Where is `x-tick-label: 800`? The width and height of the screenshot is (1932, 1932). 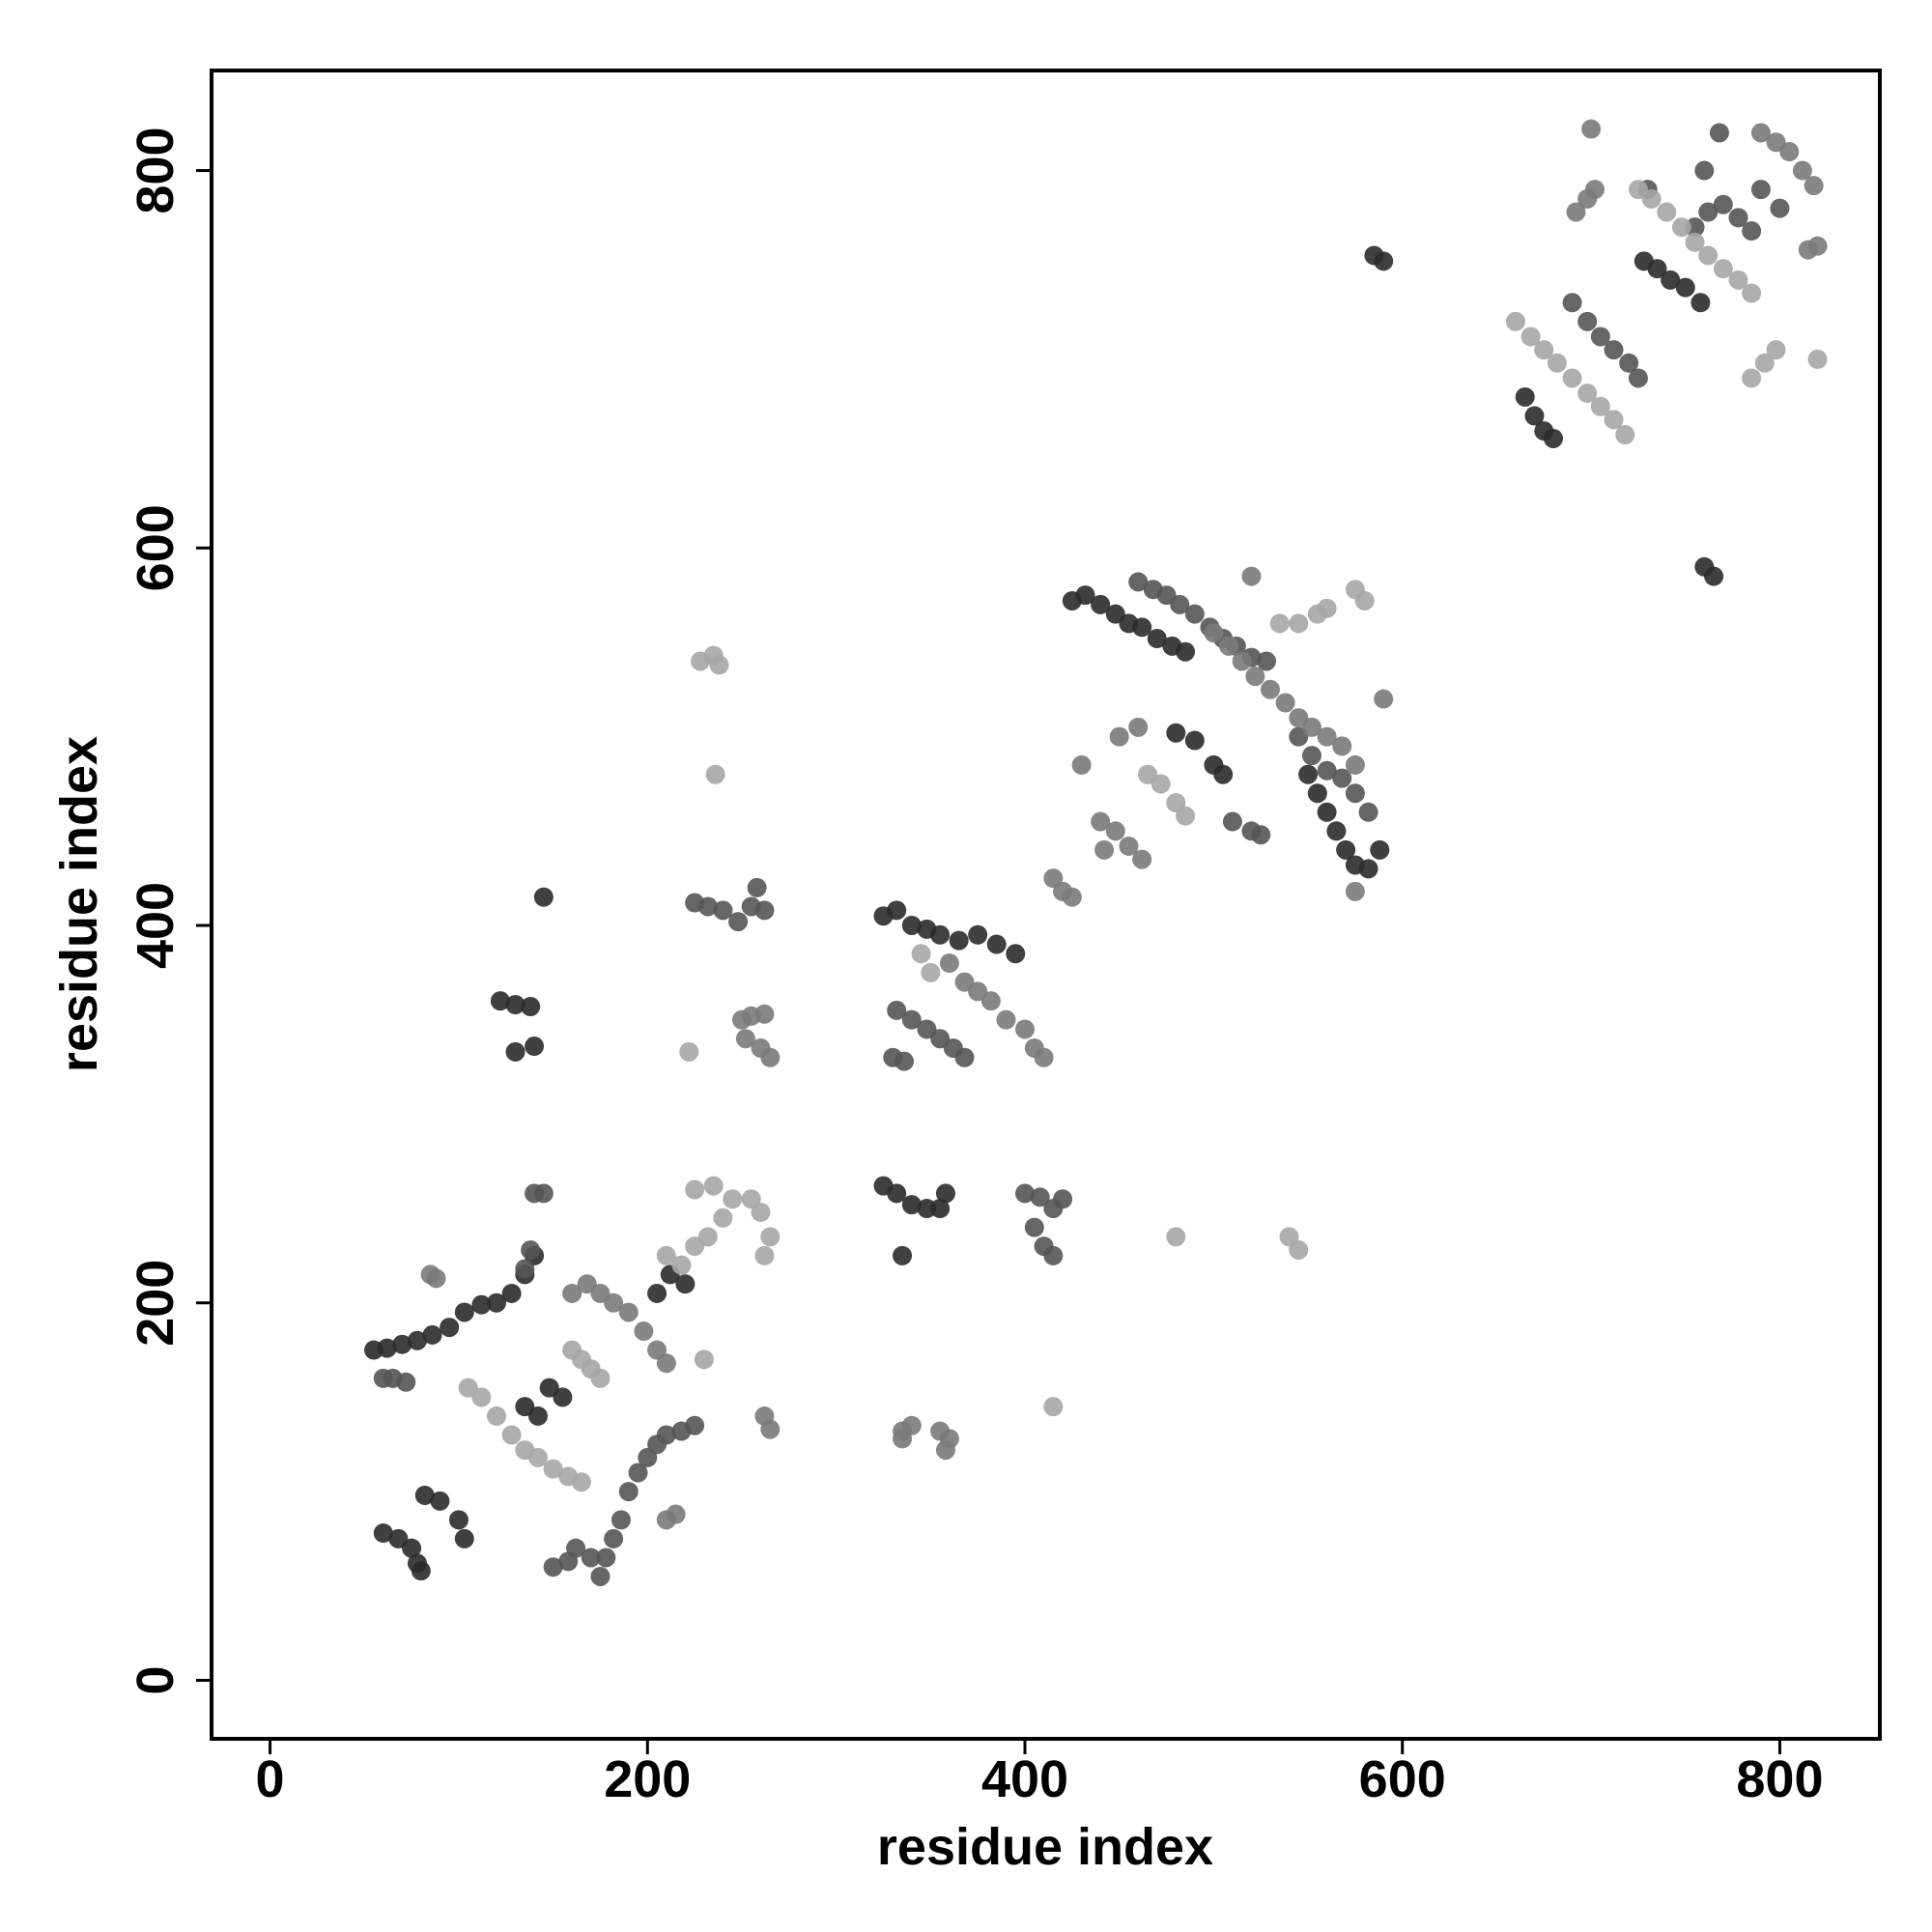 x-tick-label: 800 is located at coordinates (1779, 1779).